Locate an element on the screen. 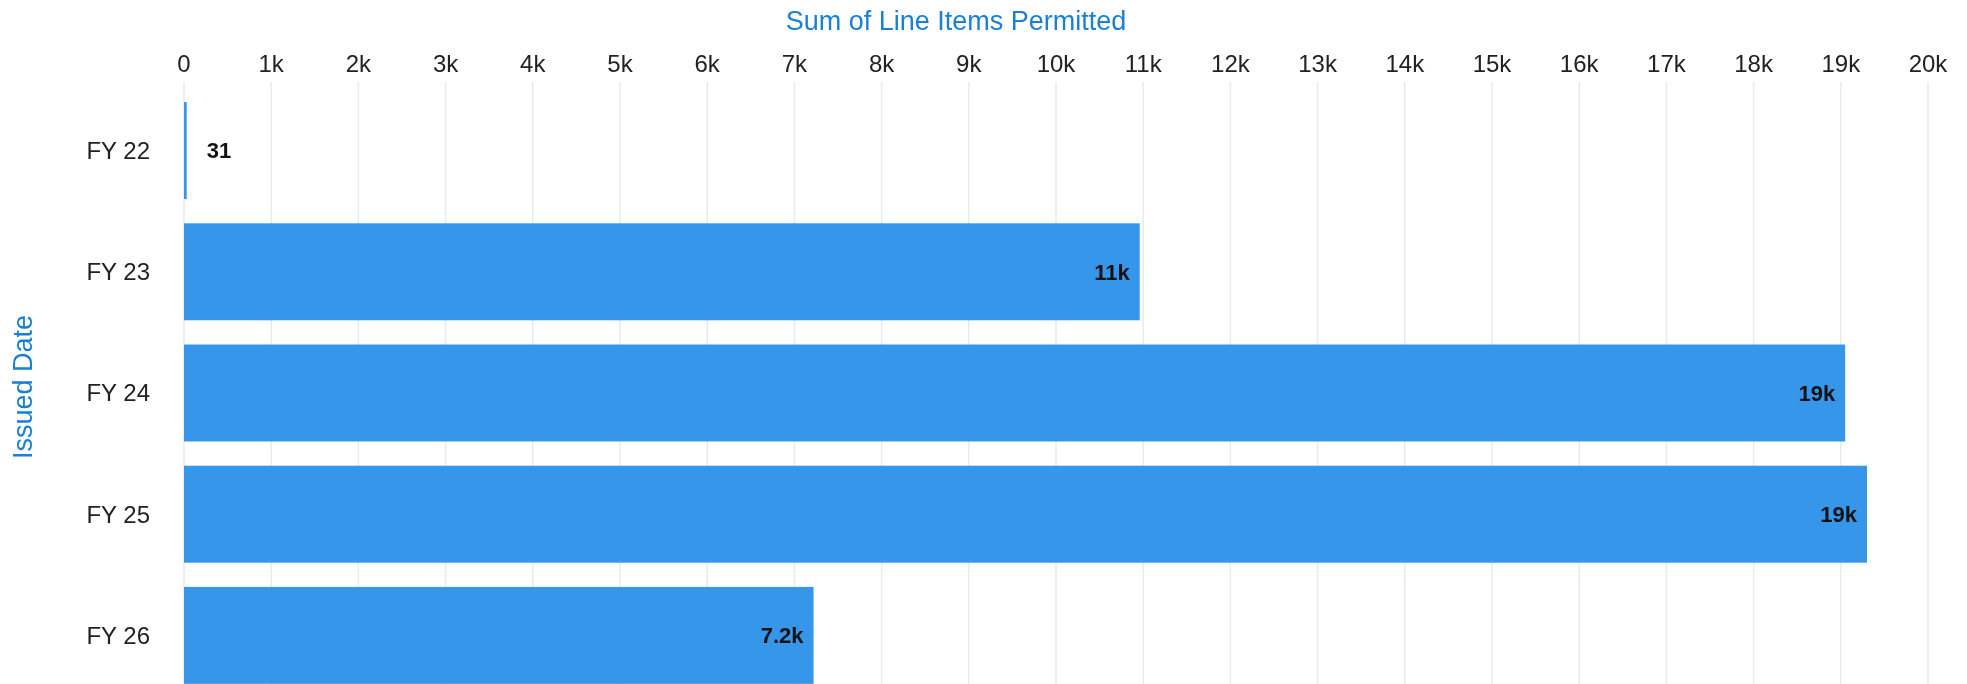 Image resolution: width=1967 pixels, height=684 pixels. x-tick-label: 19k is located at coordinates (1841, 63).